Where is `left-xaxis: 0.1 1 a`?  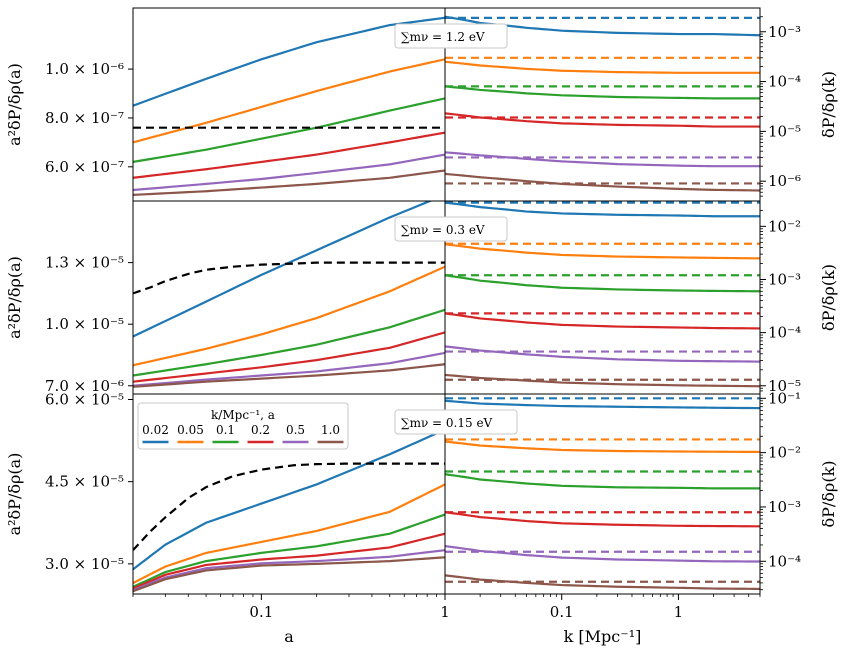 left-xaxis: 0.1 1 a is located at coordinates (291, 620).